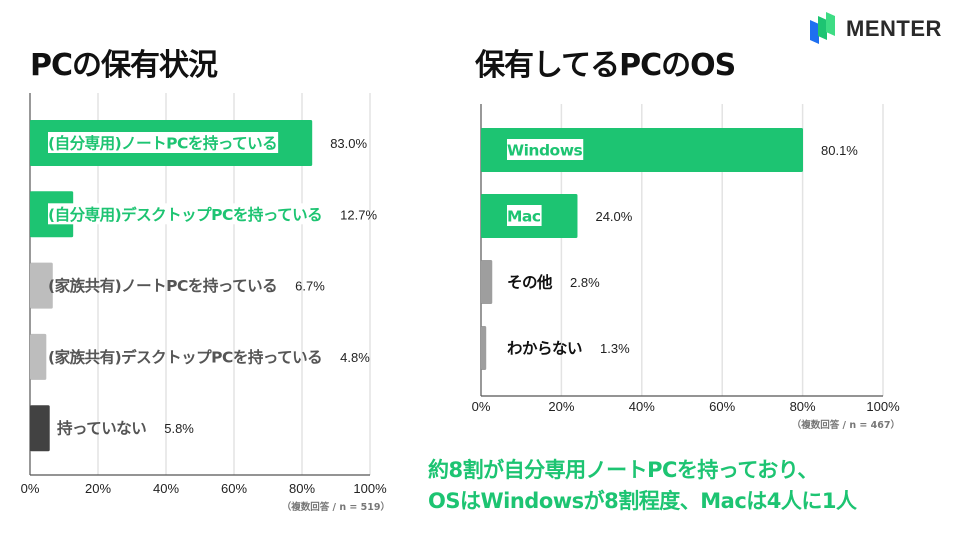 This screenshot has height=540, width=960. Describe the element at coordinates (585, 282) in the screenshot. I see `data-label: 2.8%` at that location.